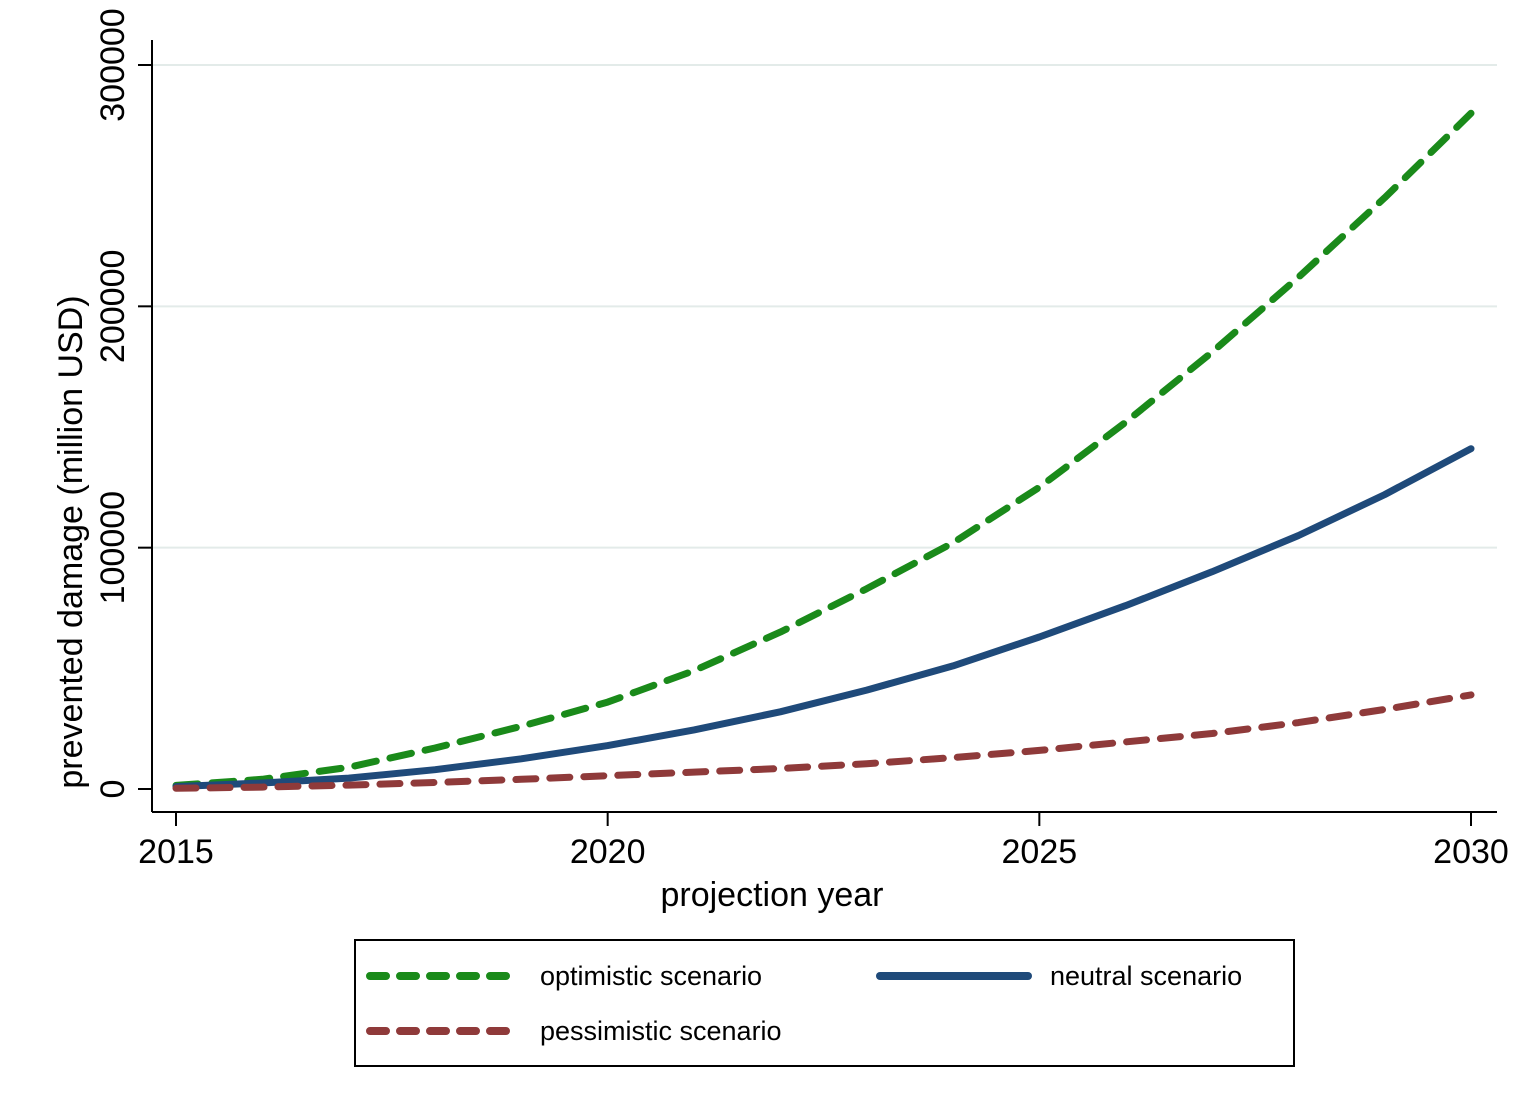 This screenshot has height=1120, width=1537. Describe the element at coordinates (608, 852) in the screenshot. I see `x-tick-label: 2020` at that location.